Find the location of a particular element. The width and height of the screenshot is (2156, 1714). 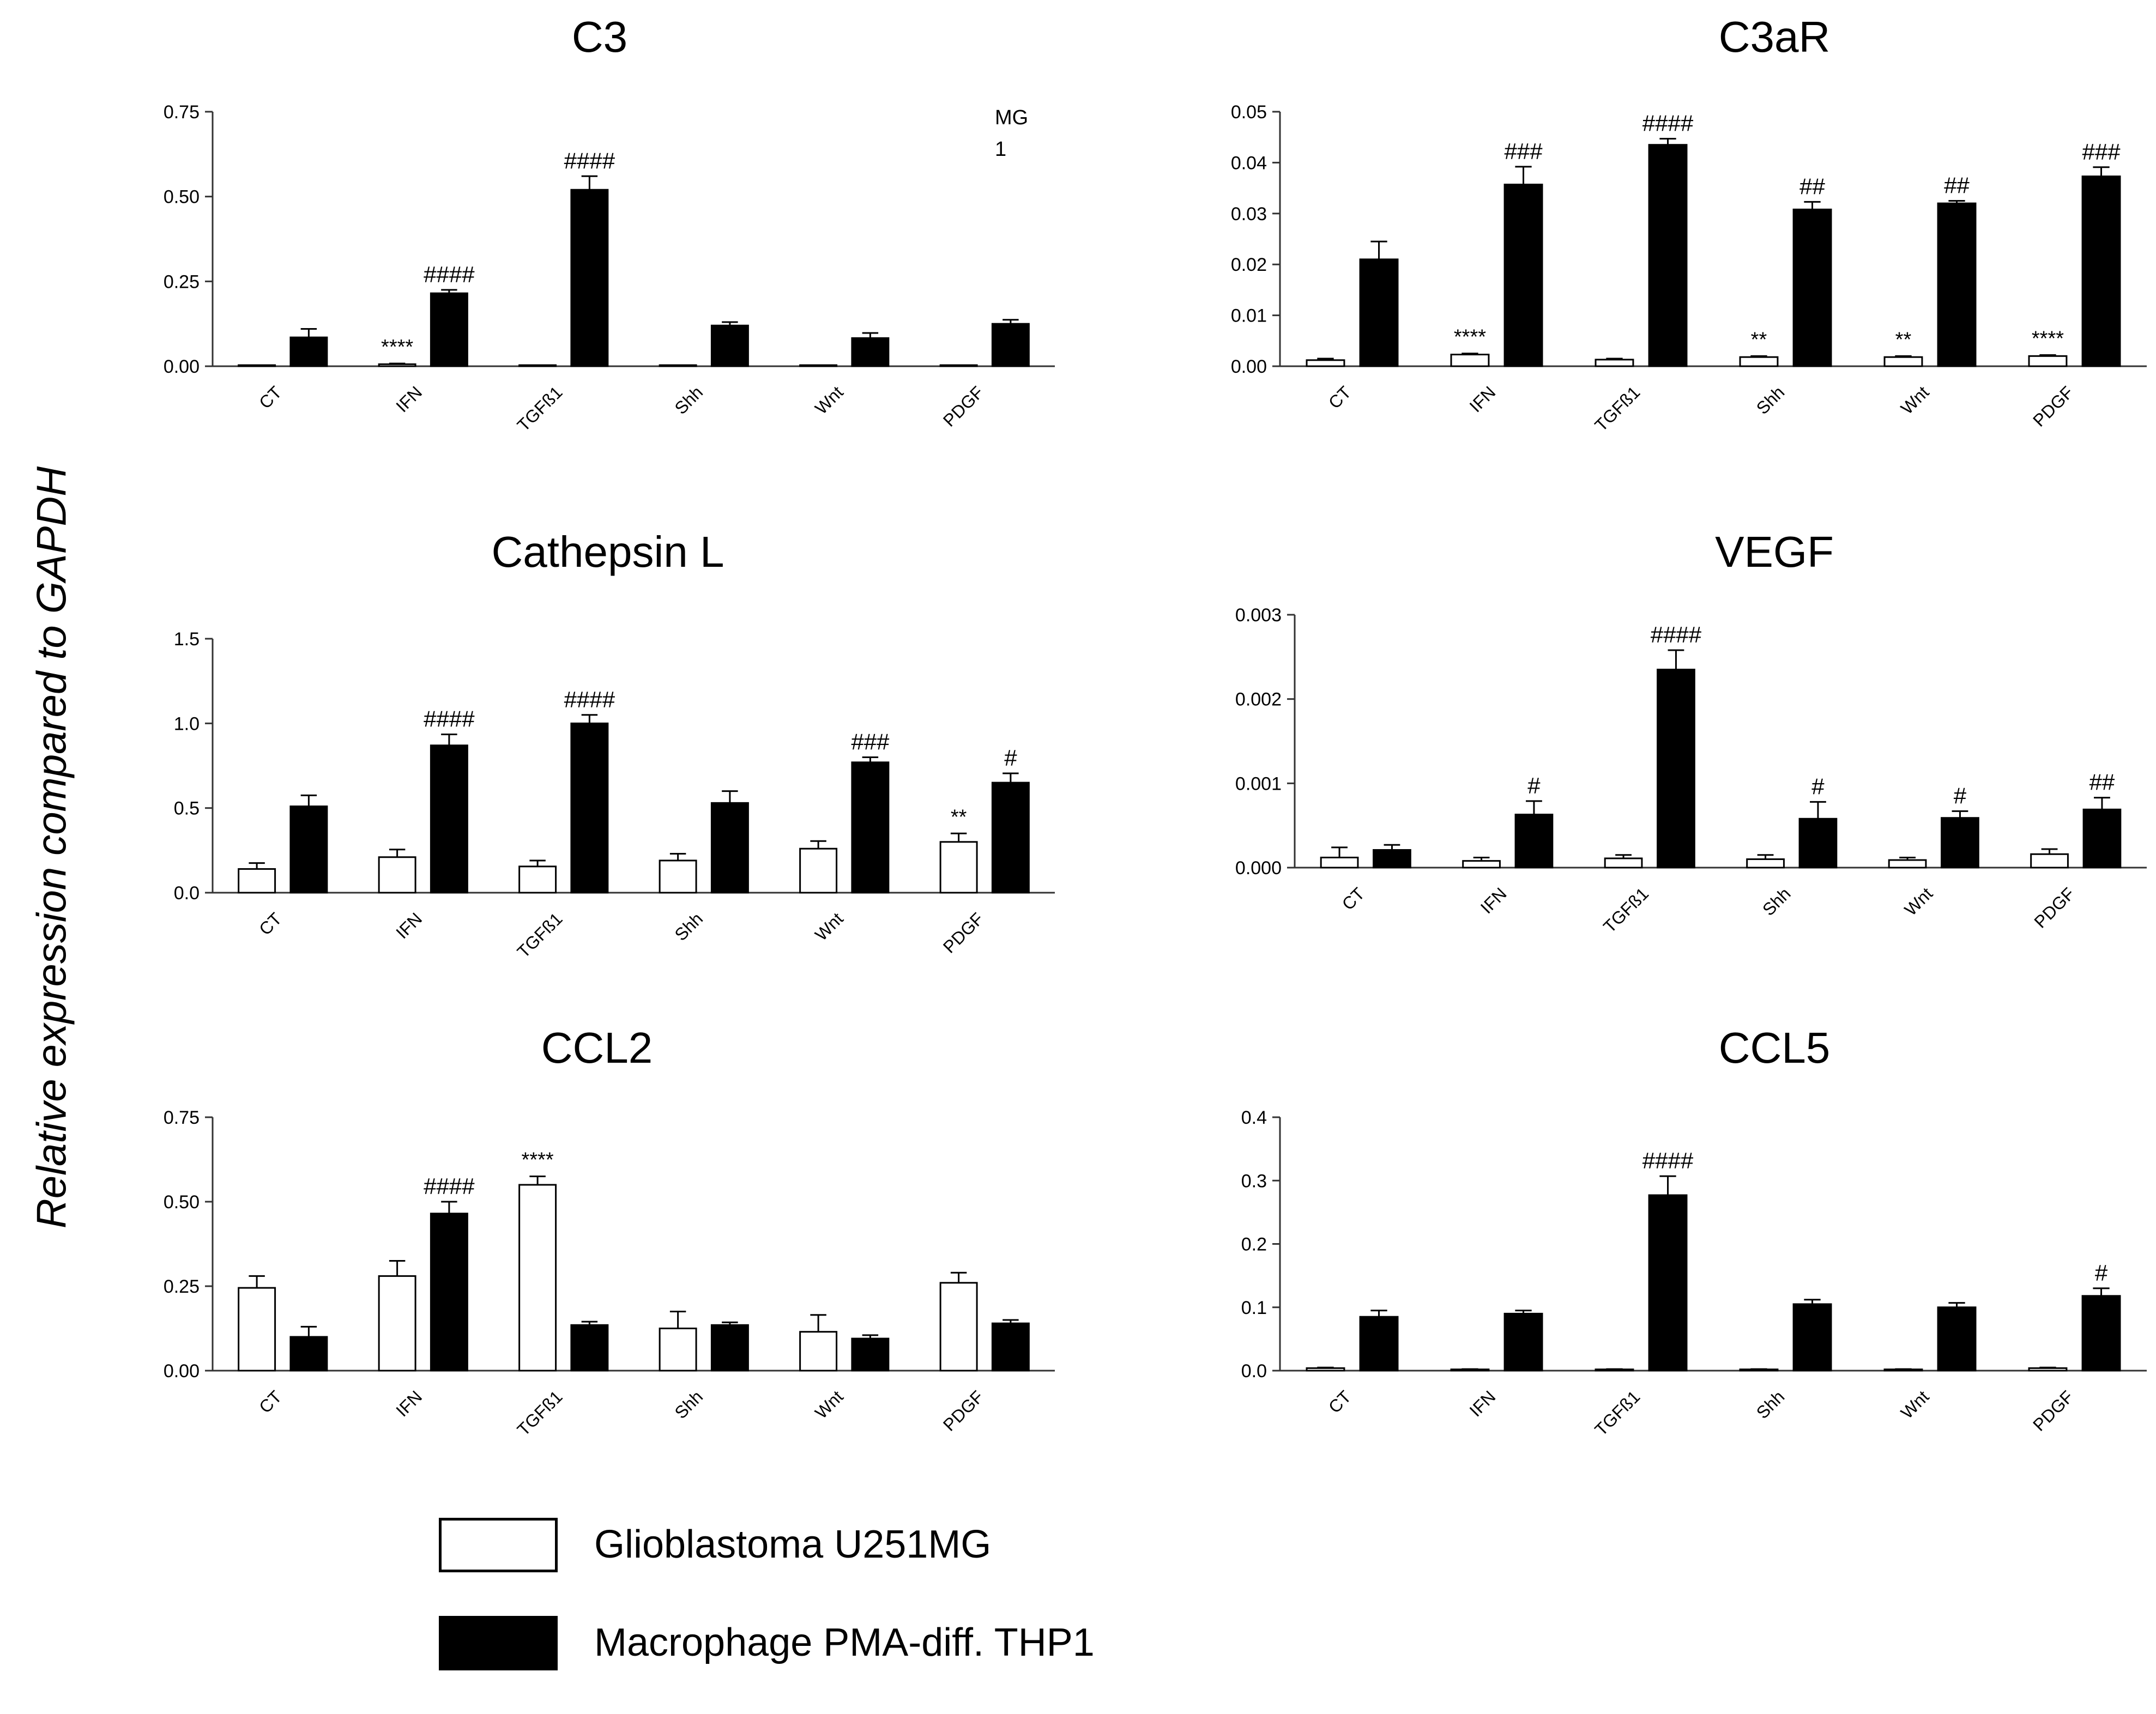

significance-label: **** is located at coordinates (2048, 338).